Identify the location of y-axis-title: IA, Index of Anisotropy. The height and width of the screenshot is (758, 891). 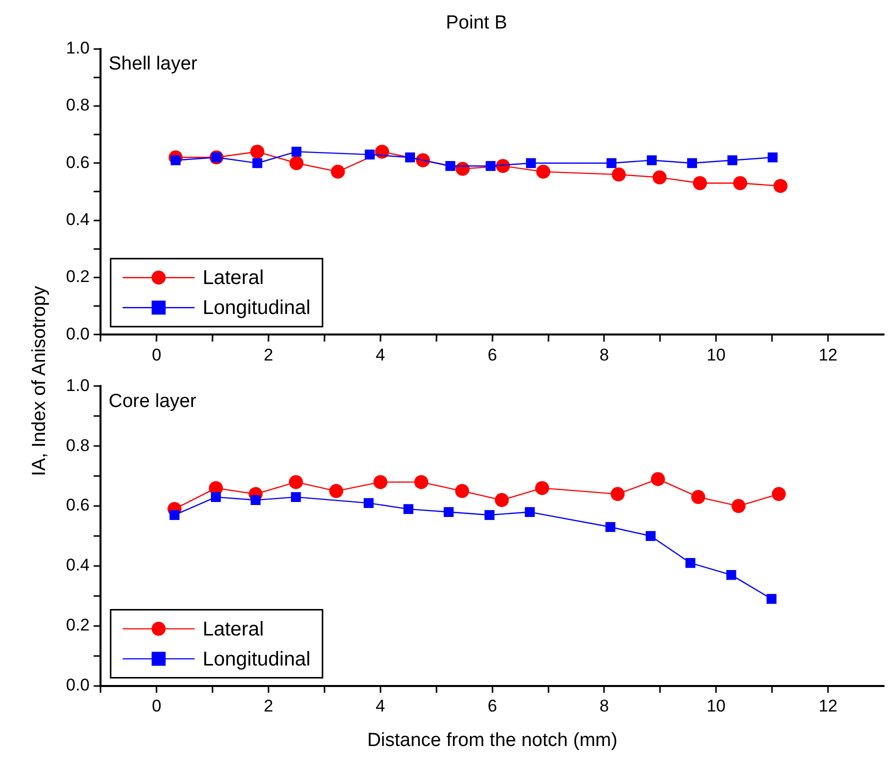
(40, 381).